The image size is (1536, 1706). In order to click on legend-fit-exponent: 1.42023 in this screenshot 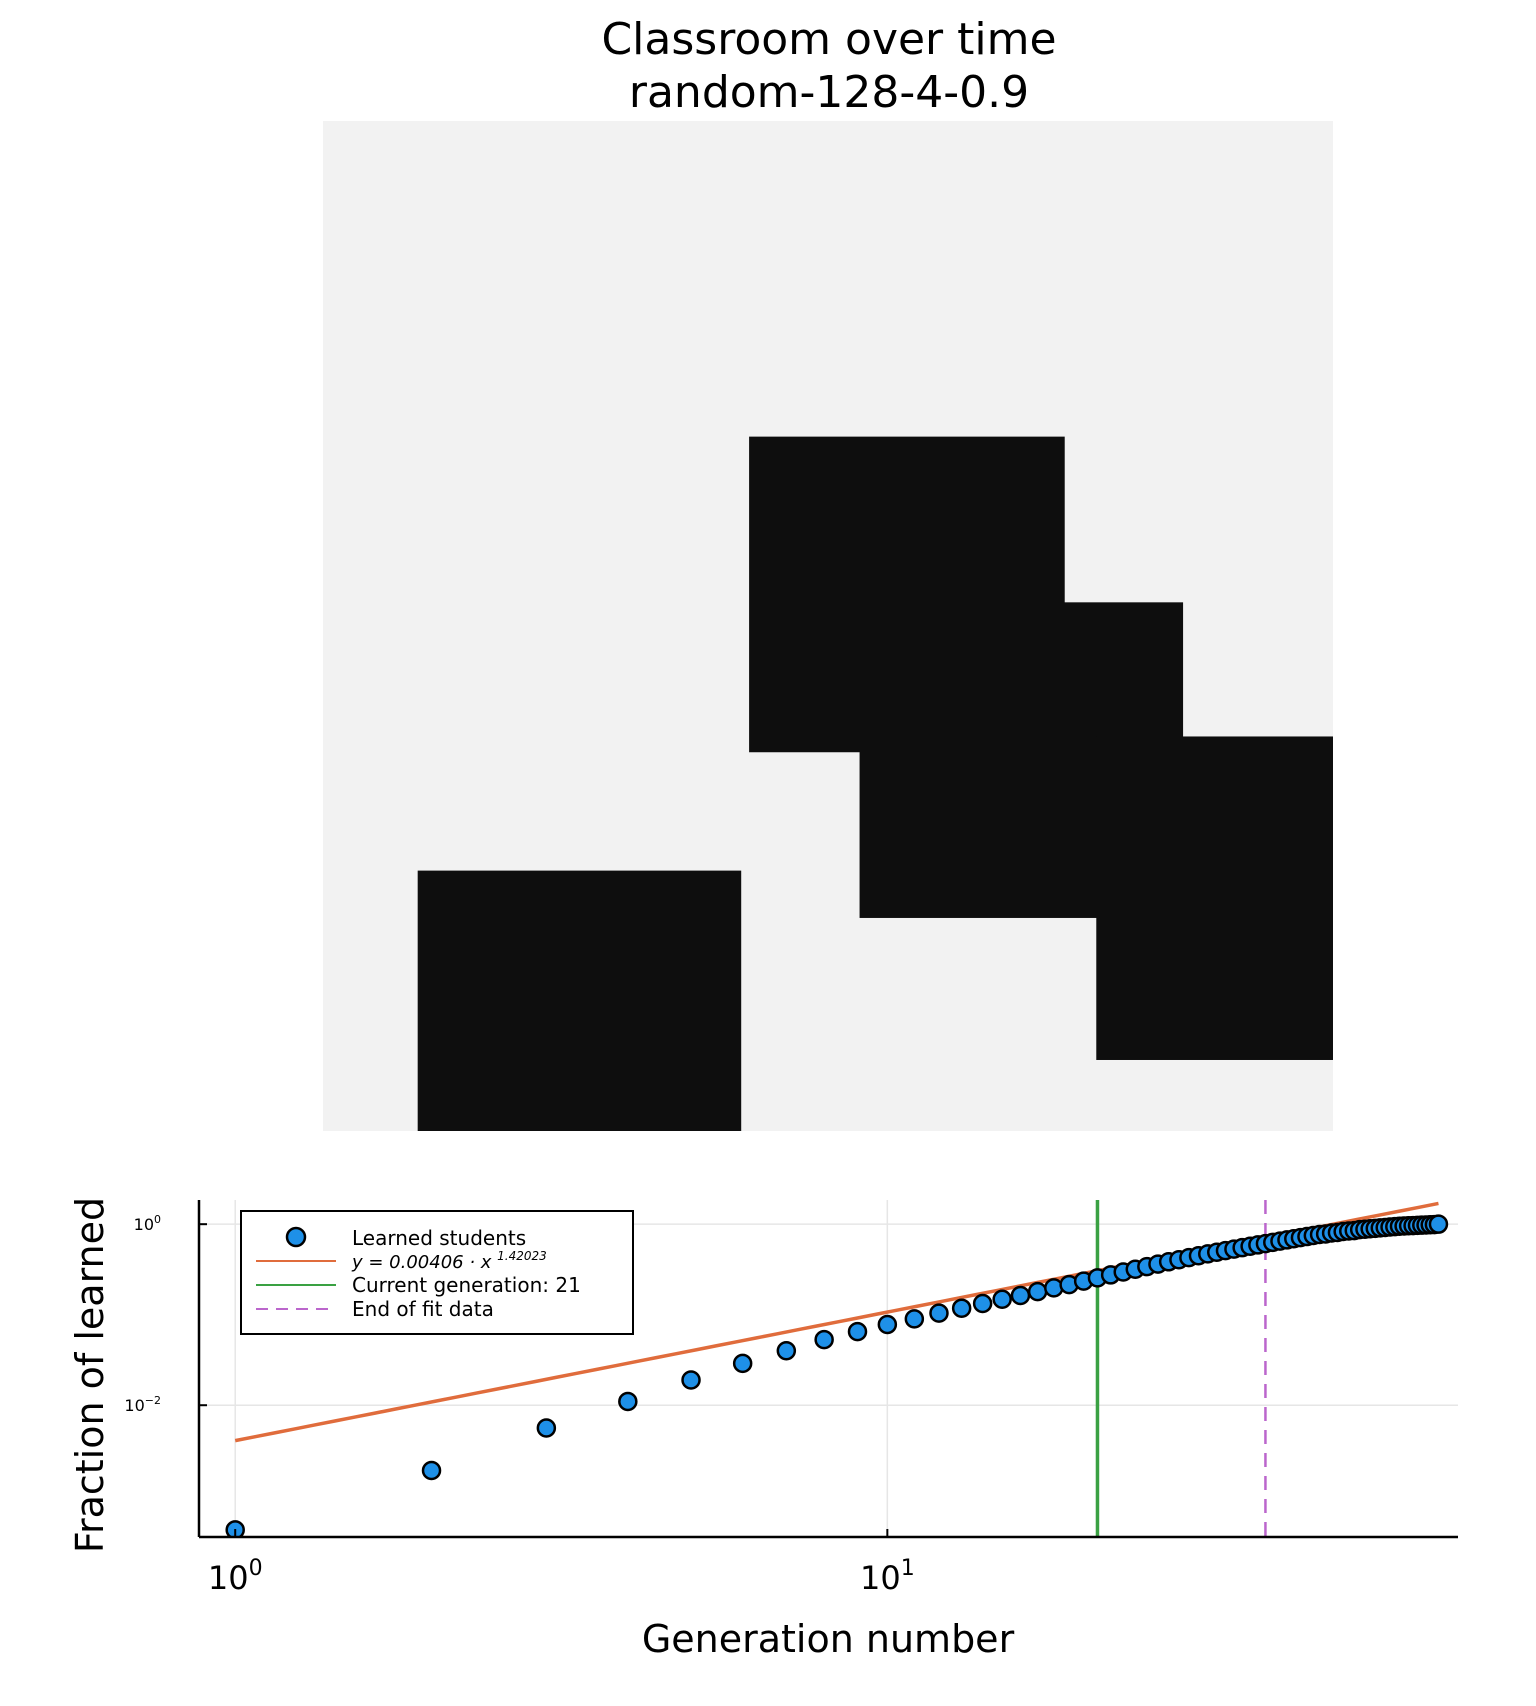, I will do `click(522, 1256)`.